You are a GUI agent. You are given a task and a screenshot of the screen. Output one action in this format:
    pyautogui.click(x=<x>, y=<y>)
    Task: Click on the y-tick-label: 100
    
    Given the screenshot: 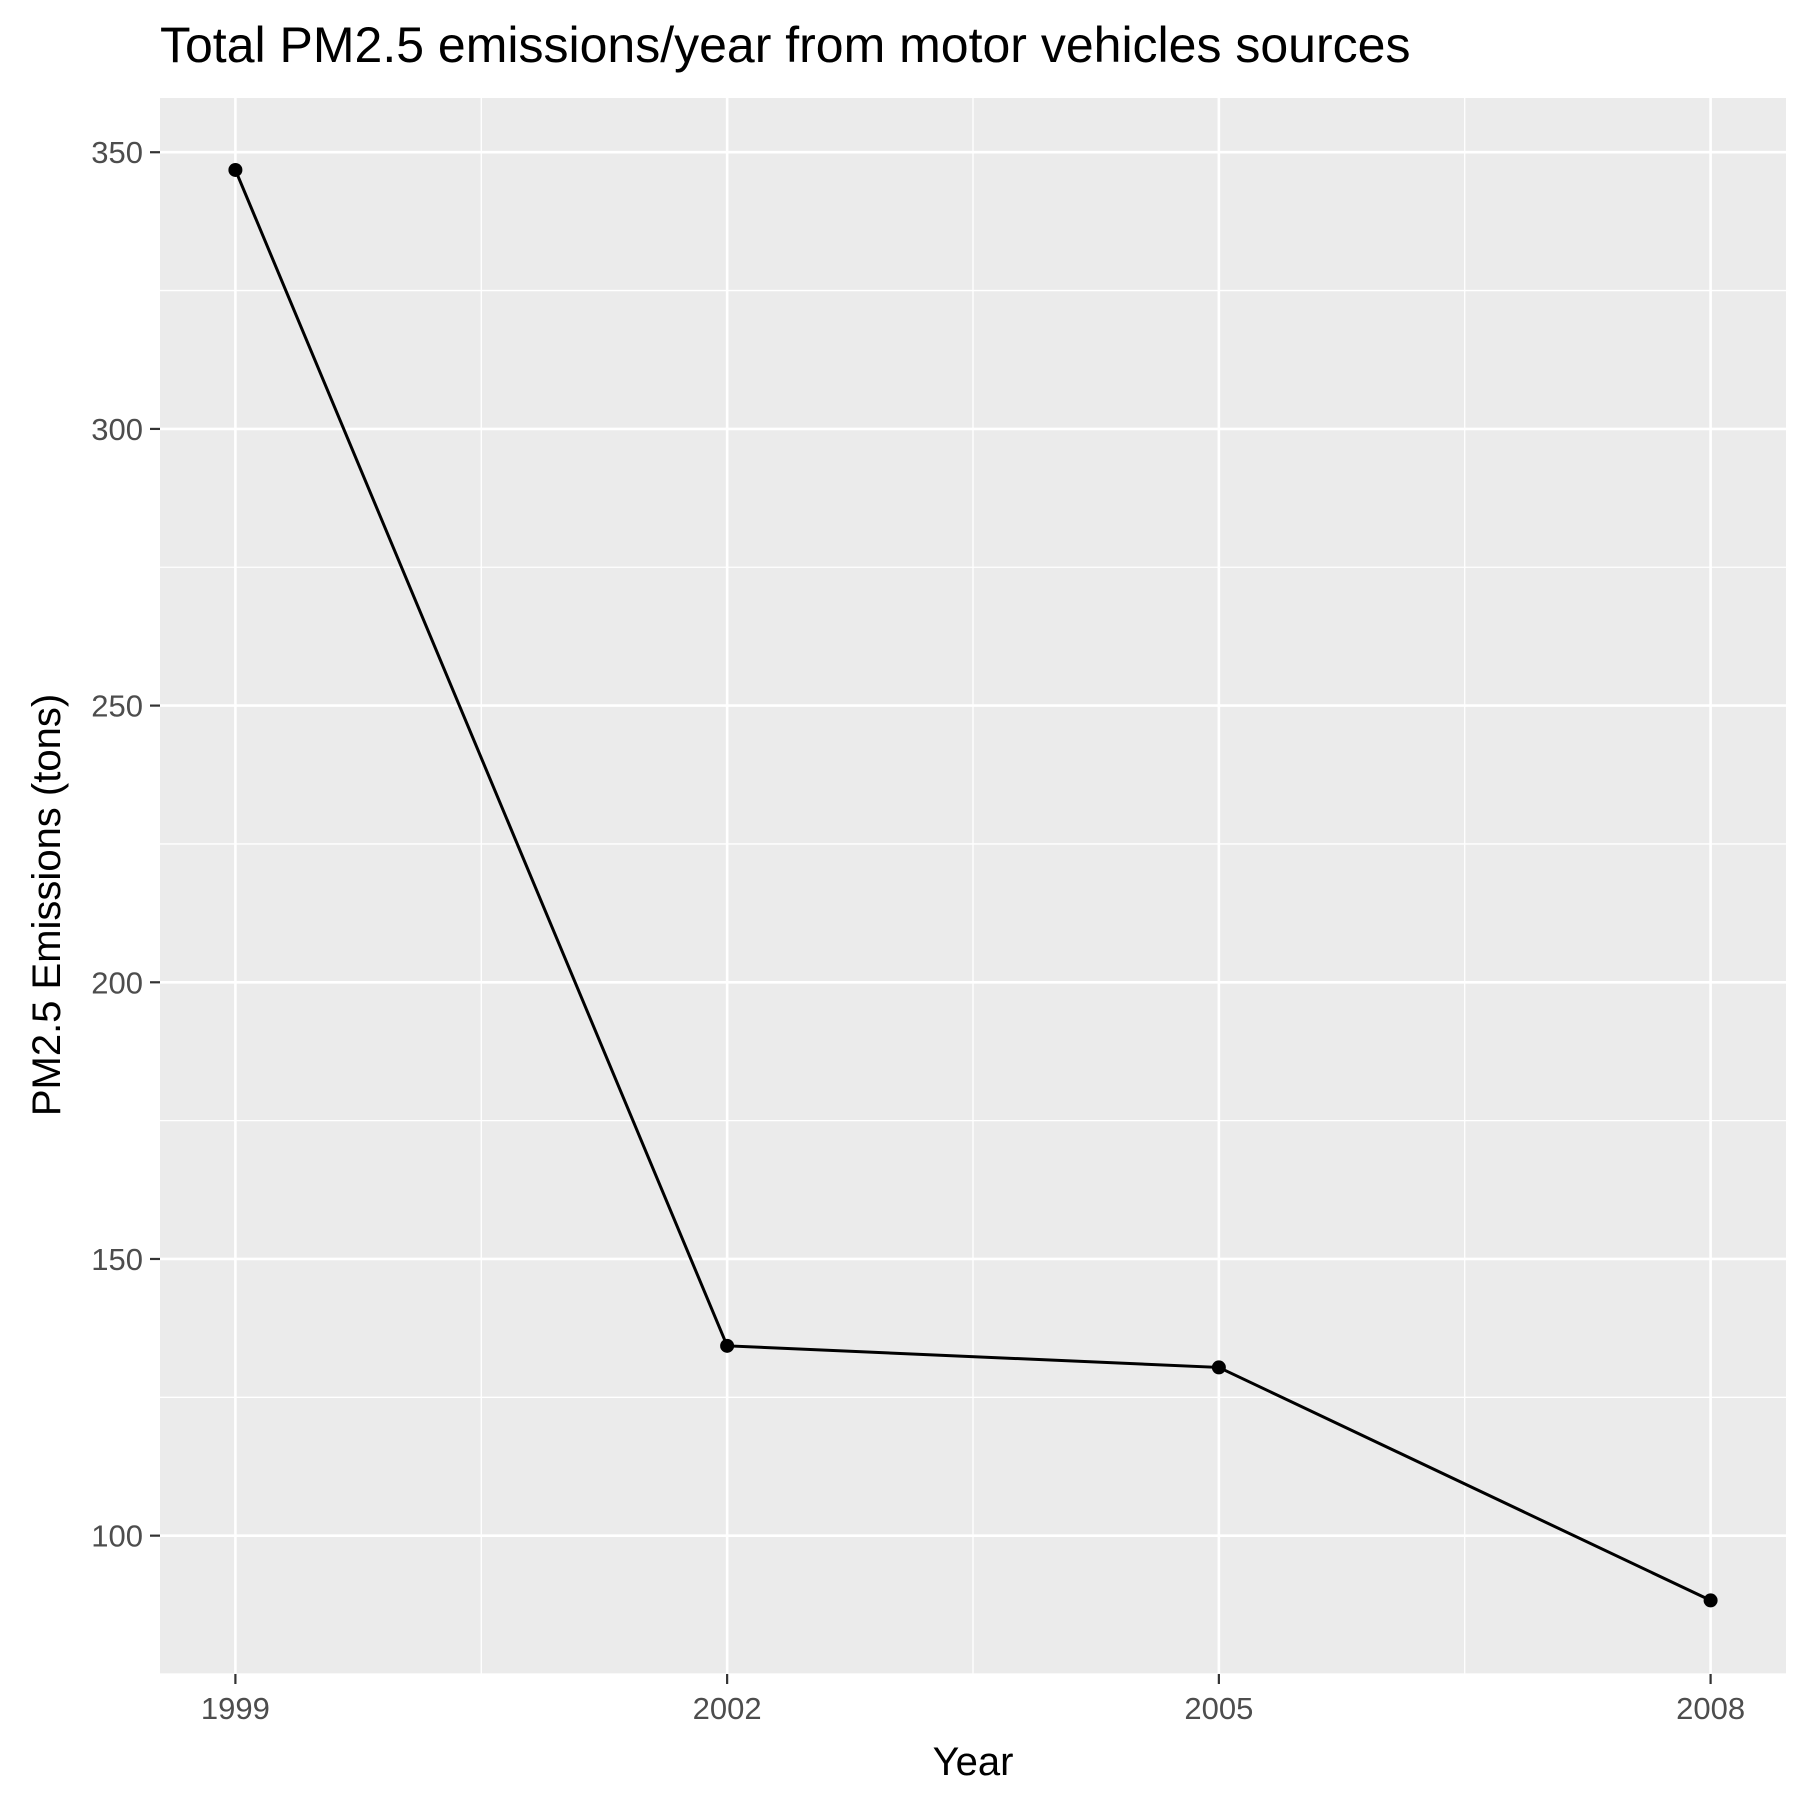 What is the action you would take?
    pyautogui.click(x=117, y=1536)
    